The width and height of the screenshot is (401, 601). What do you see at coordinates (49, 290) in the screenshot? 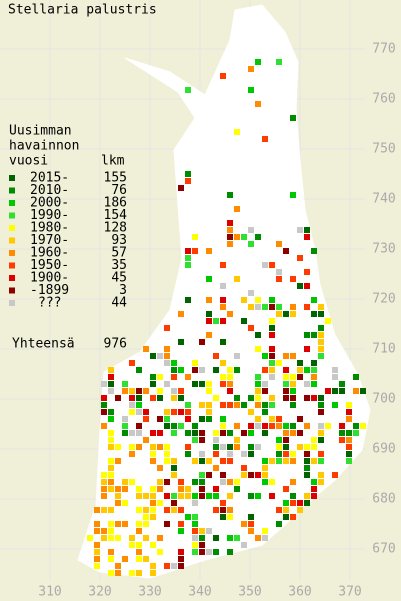
I see `legend-label: -1899` at bounding box center [49, 290].